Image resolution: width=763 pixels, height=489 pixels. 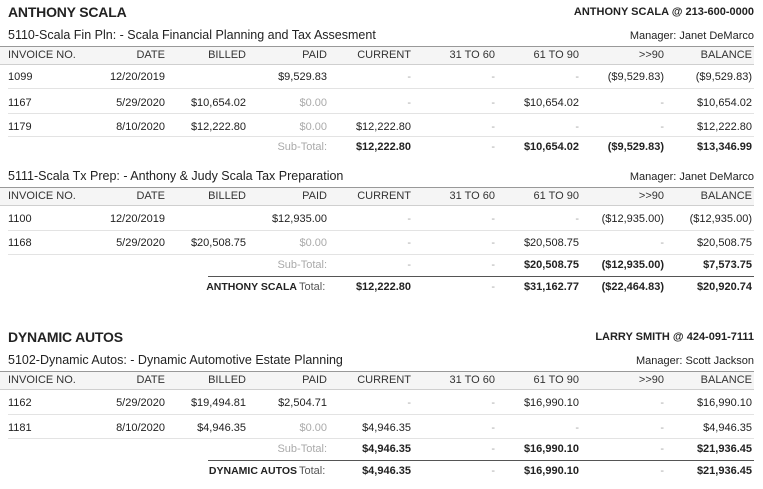 I want to click on client-header: DYNAMIC AUTOS LARRY SMITH @ 424-091-7111, so click(x=381, y=338).